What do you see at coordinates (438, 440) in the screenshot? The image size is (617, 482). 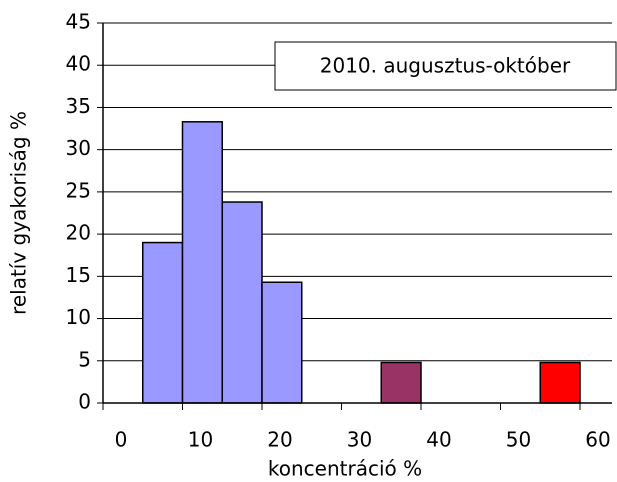 I see `x-tick-label: 40` at bounding box center [438, 440].